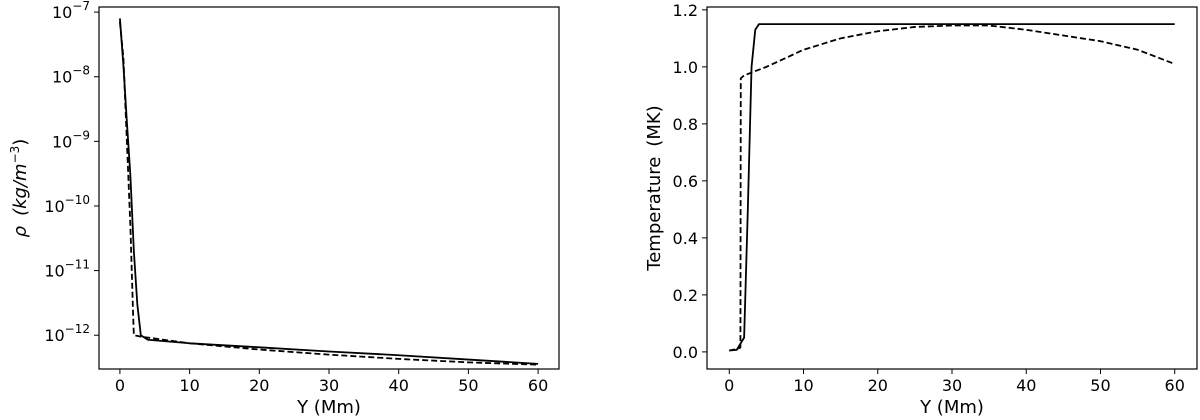  I want to click on density-y-axis-label: ρ (kg/m−3), so click(19, 188).